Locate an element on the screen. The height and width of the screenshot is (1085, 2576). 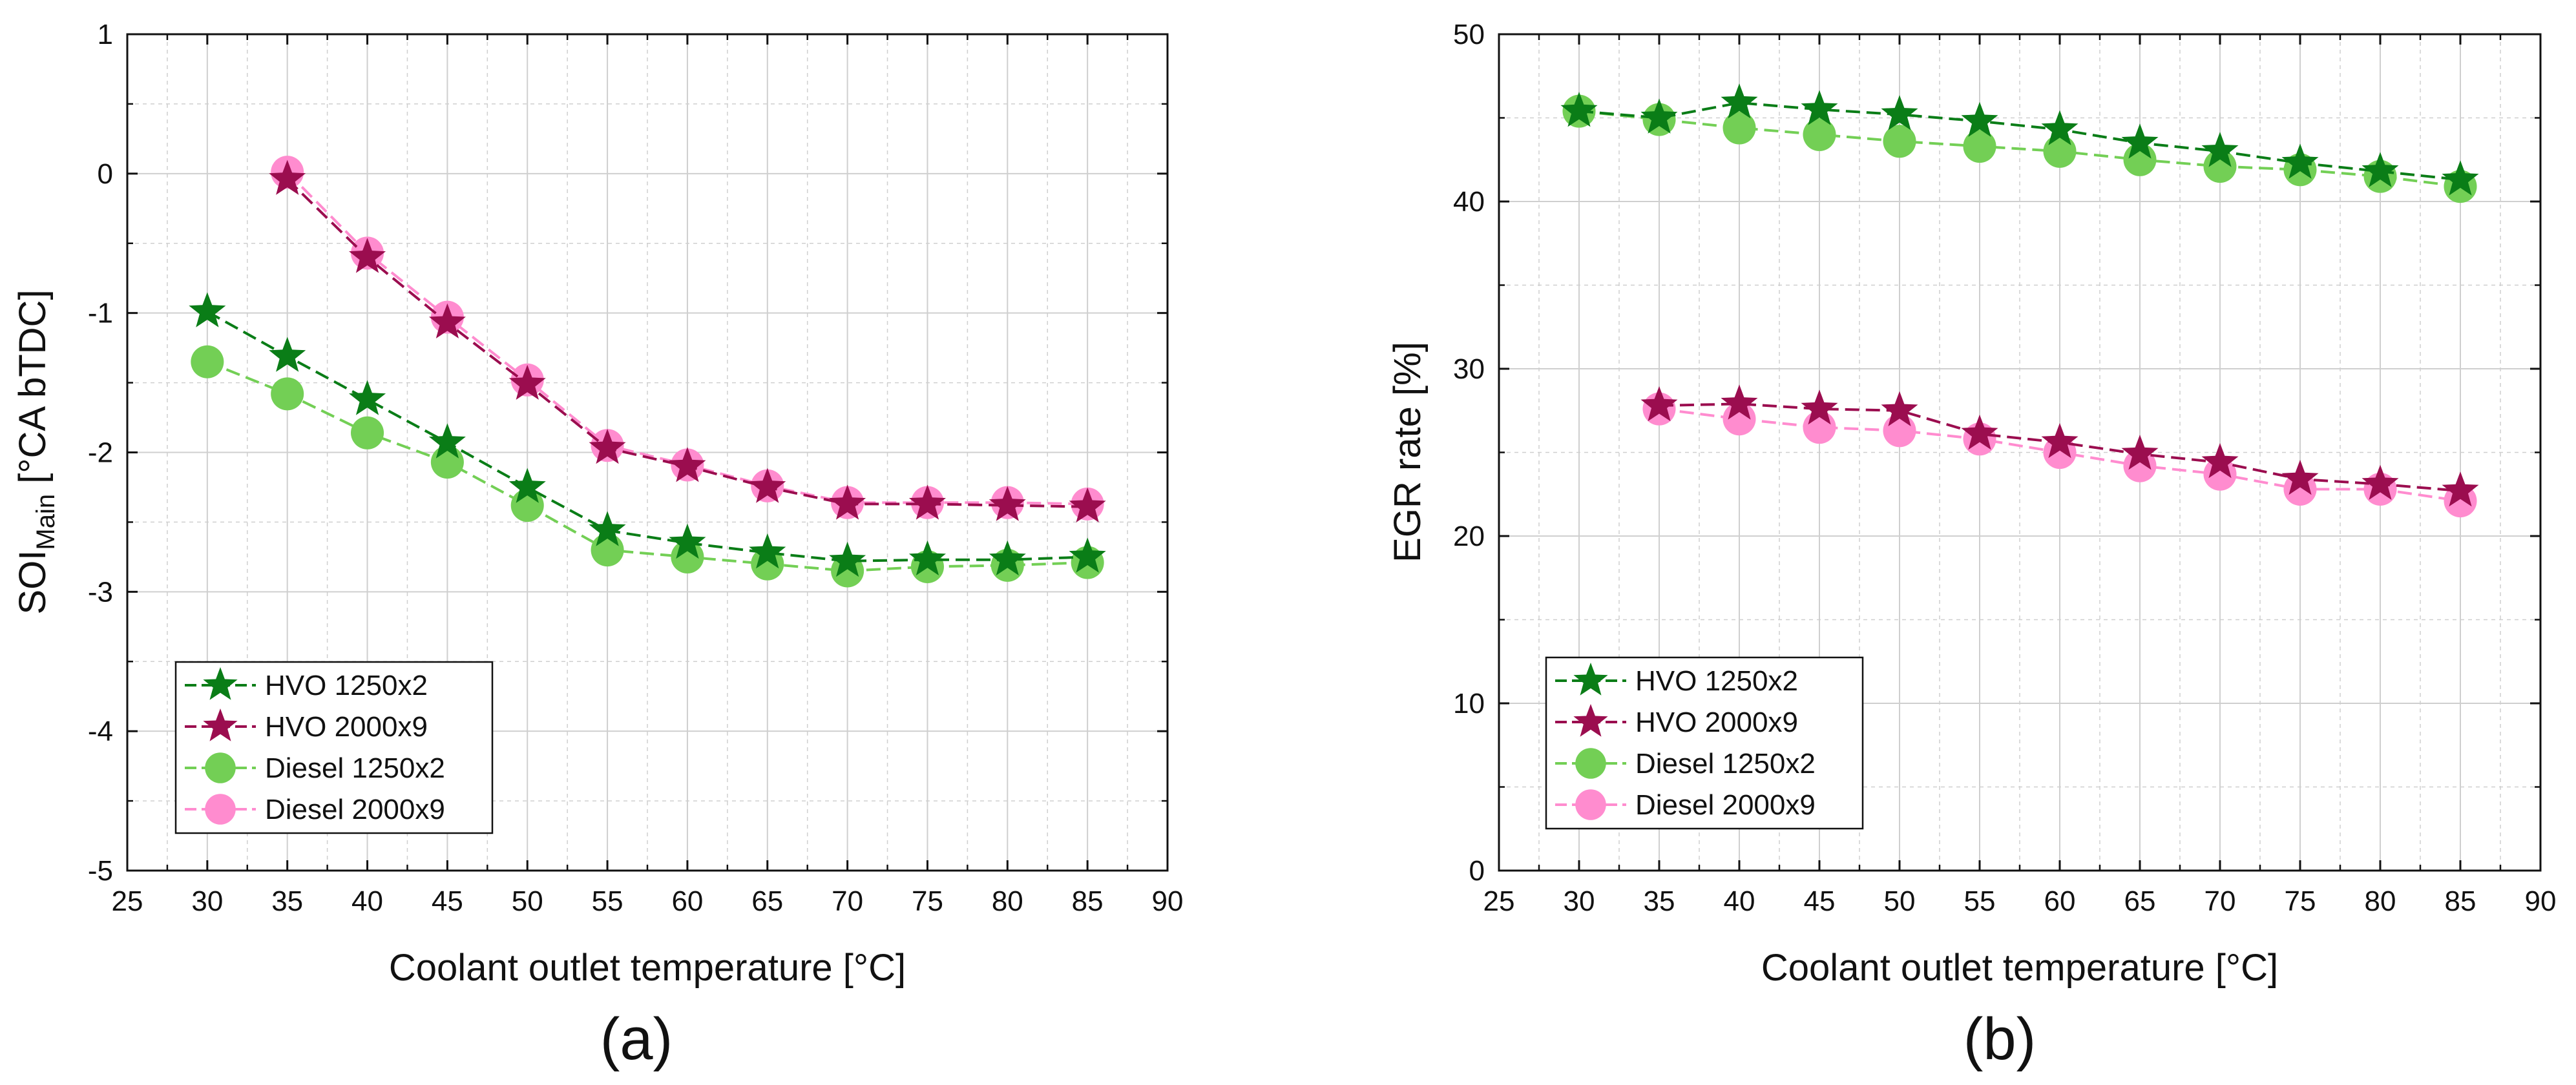
x-axis-title-b: Coolant outlet temperature [°C] is located at coordinates (2019, 968).